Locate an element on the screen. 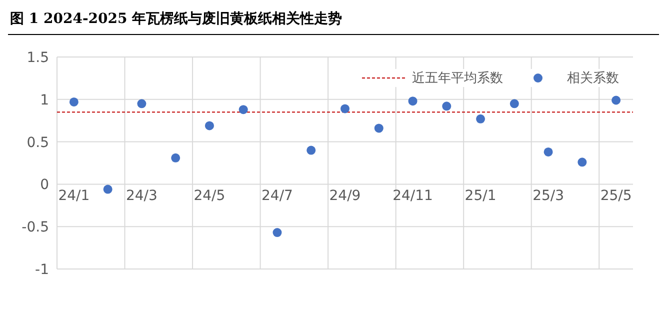 The width and height of the screenshot is (667, 323). x-tick-label: 24/9 is located at coordinates (345, 196).